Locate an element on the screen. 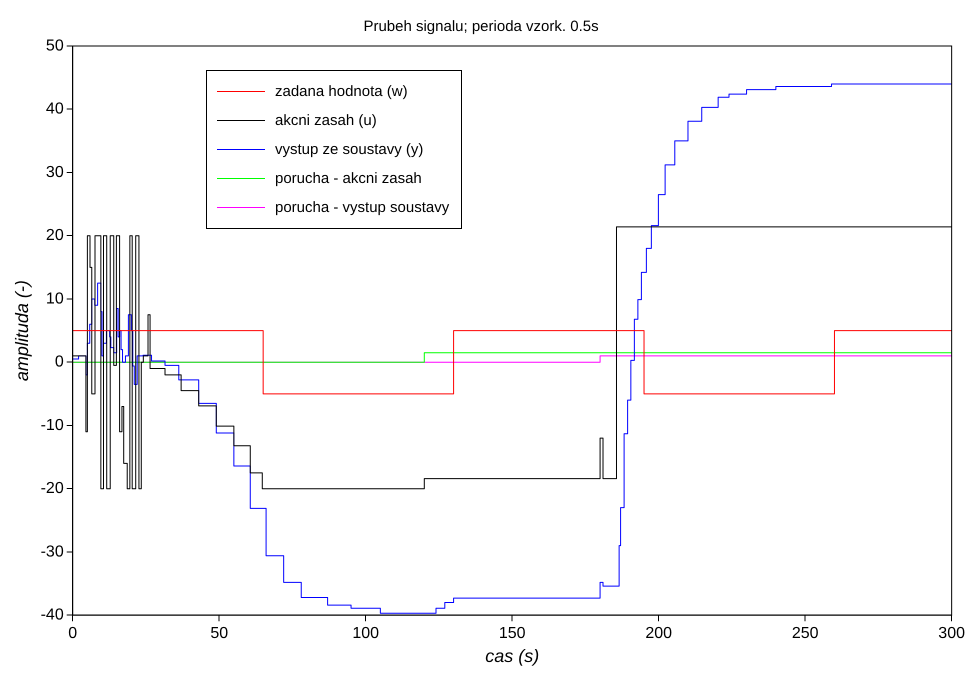 The width and height of the screenshot is (976, 676). legend-label: akcni zasah (u) is located at coordinates (326, 120).